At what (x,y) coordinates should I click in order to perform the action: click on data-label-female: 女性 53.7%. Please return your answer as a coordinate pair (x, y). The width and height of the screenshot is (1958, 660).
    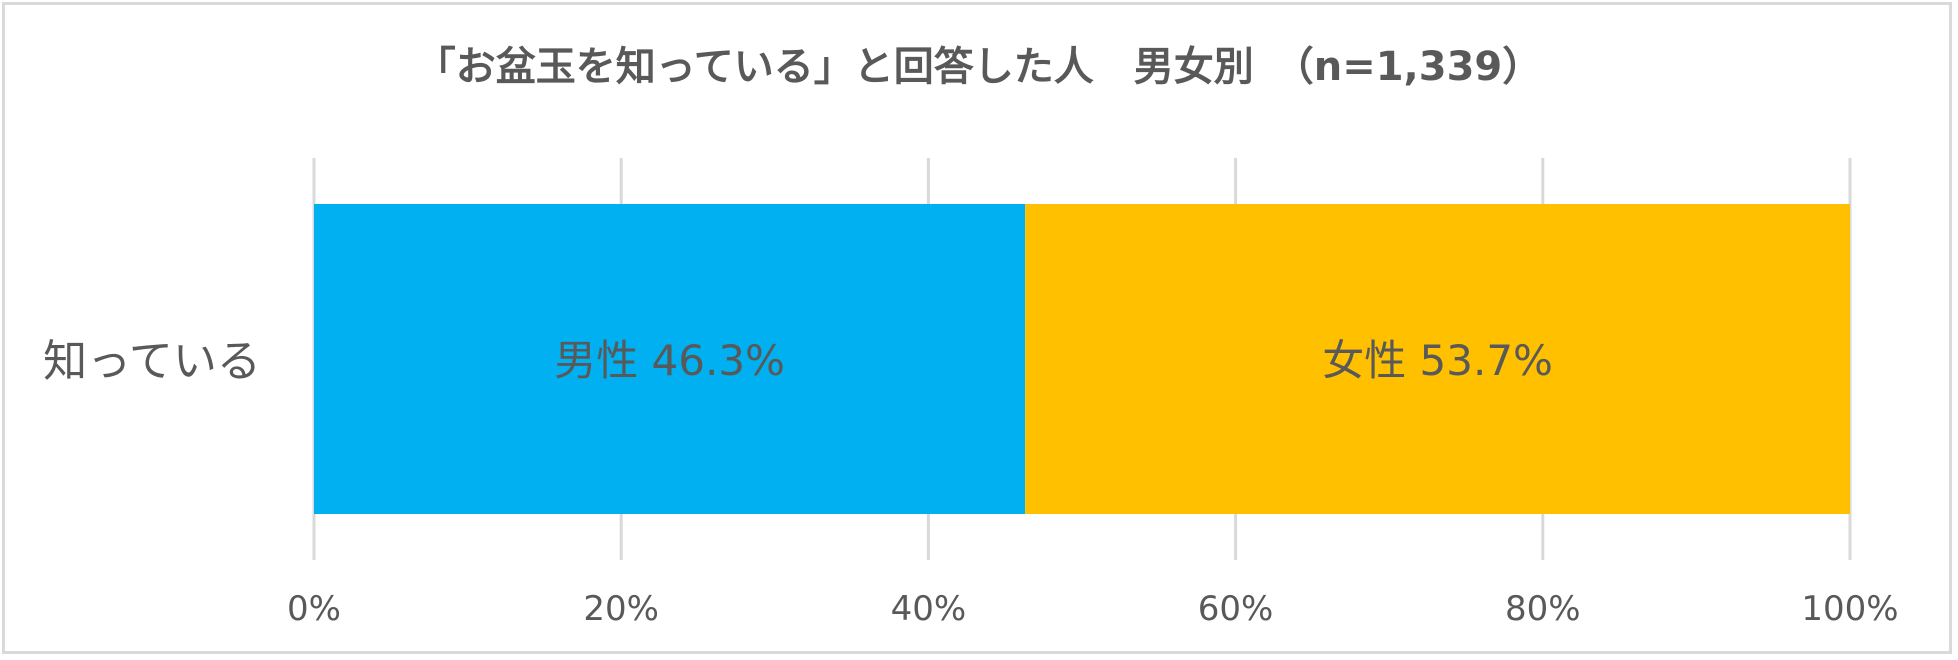
    Looking at the image, I should click on (1437, 360).